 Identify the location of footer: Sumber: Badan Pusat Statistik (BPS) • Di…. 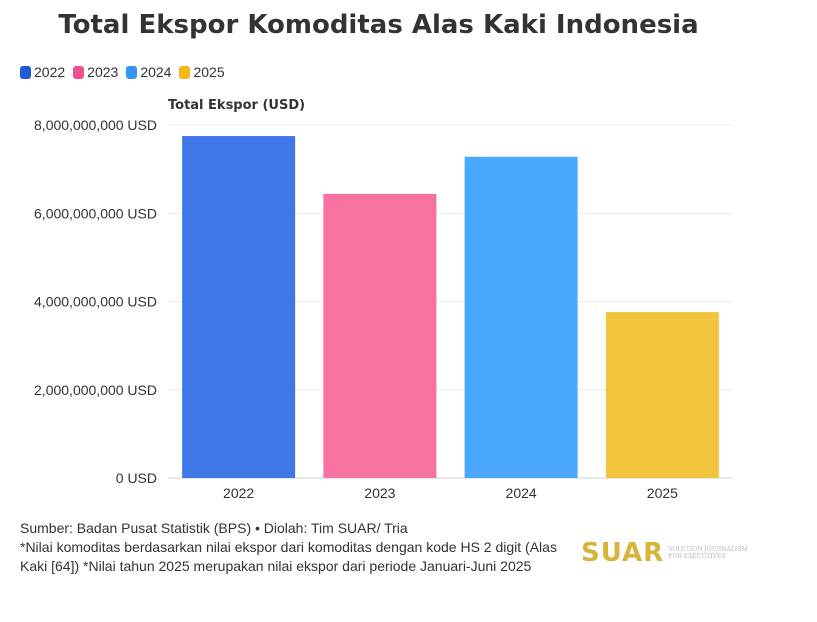
(300, 547).